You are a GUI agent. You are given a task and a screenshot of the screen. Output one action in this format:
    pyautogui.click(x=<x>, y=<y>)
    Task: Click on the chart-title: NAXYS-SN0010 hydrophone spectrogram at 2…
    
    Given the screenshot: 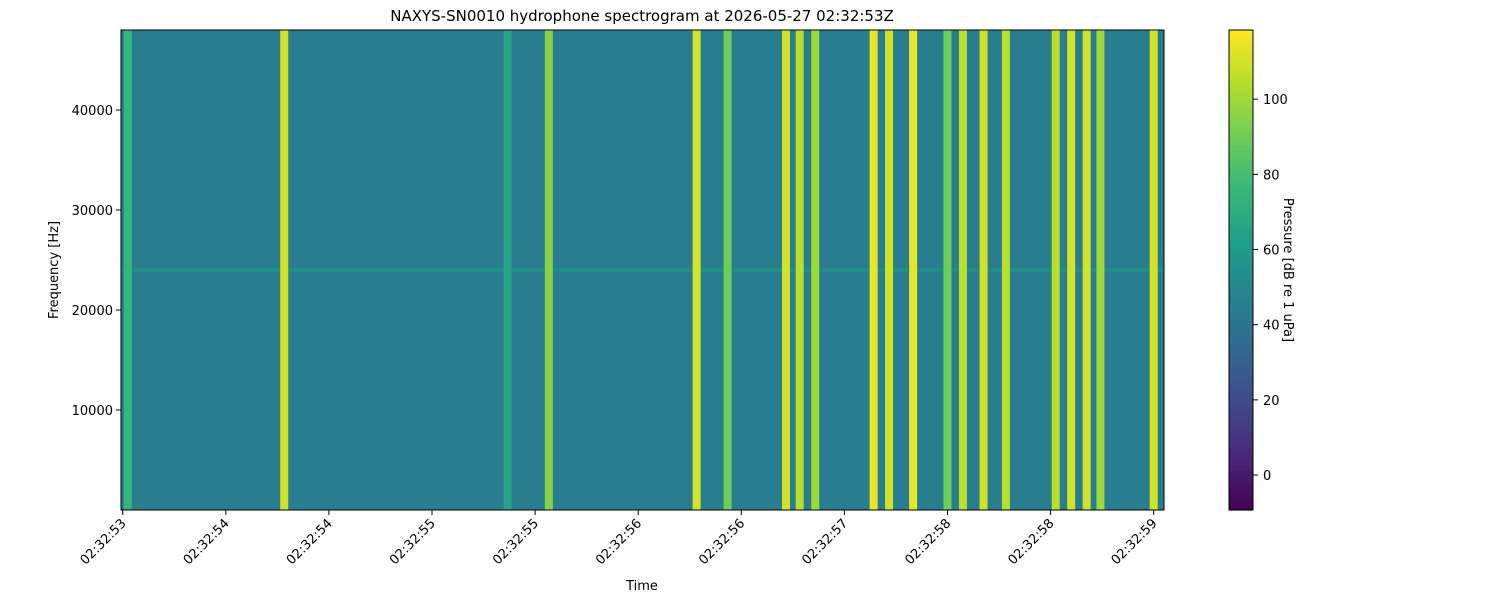 What is the action you would take?
    pyautogui.click(x=642, y=16)
    